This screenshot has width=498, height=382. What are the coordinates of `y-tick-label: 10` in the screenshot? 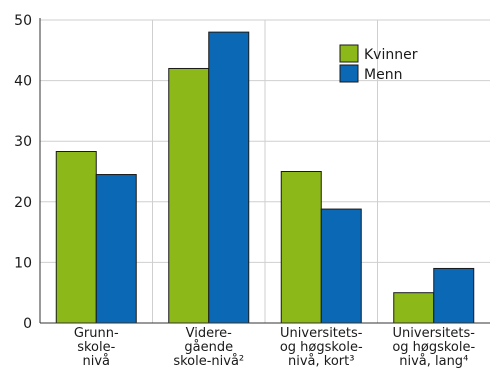 It's located at (23, 263).